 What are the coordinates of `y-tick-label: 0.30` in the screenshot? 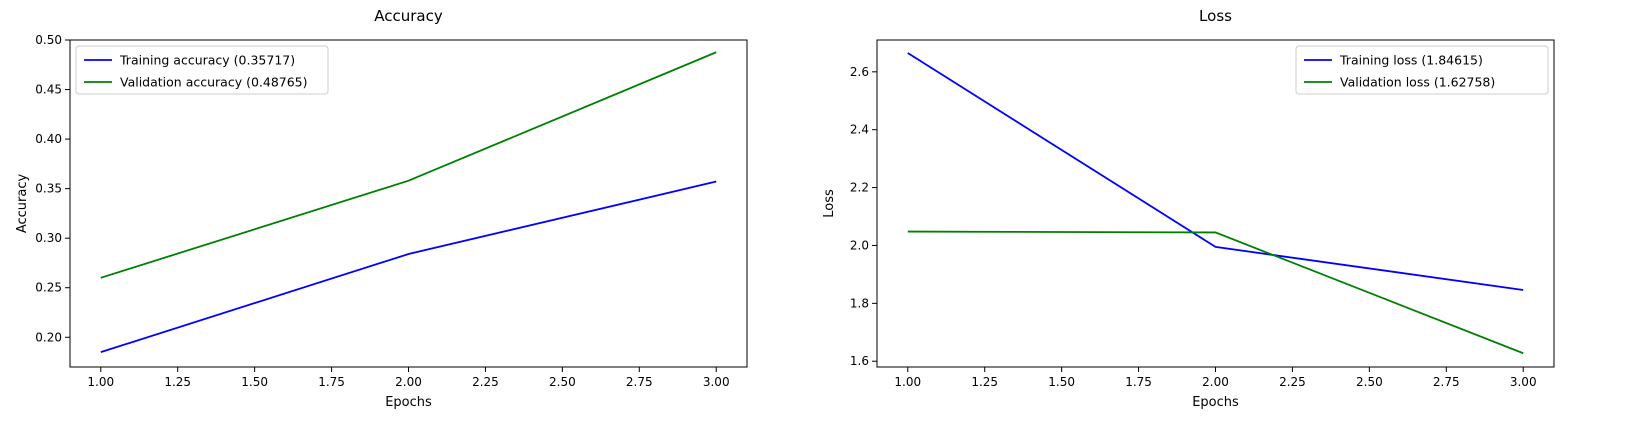 It's located at (48, 238).